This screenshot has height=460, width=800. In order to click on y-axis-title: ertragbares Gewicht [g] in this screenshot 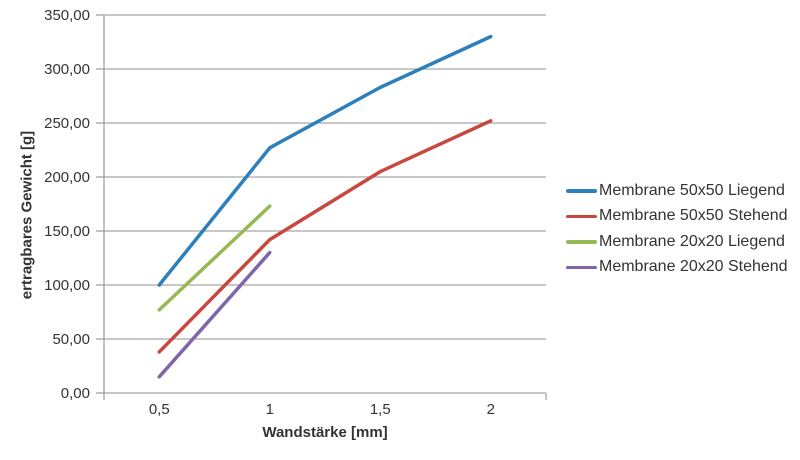, I will do `click(27, 215)`.